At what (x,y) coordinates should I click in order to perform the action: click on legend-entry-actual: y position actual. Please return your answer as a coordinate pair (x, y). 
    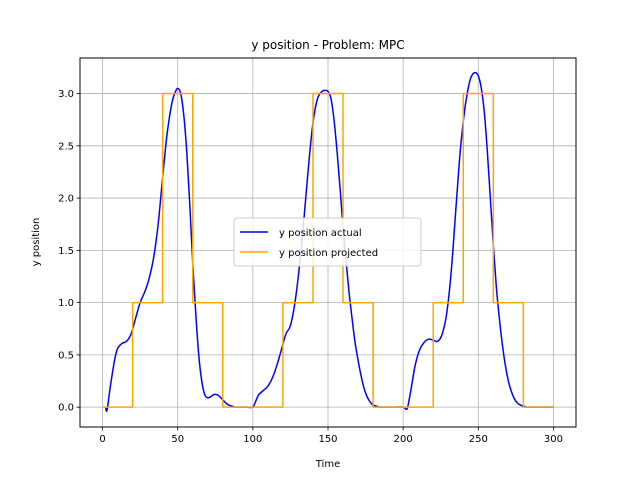
    Looking at the image, I should click on (320, 233).